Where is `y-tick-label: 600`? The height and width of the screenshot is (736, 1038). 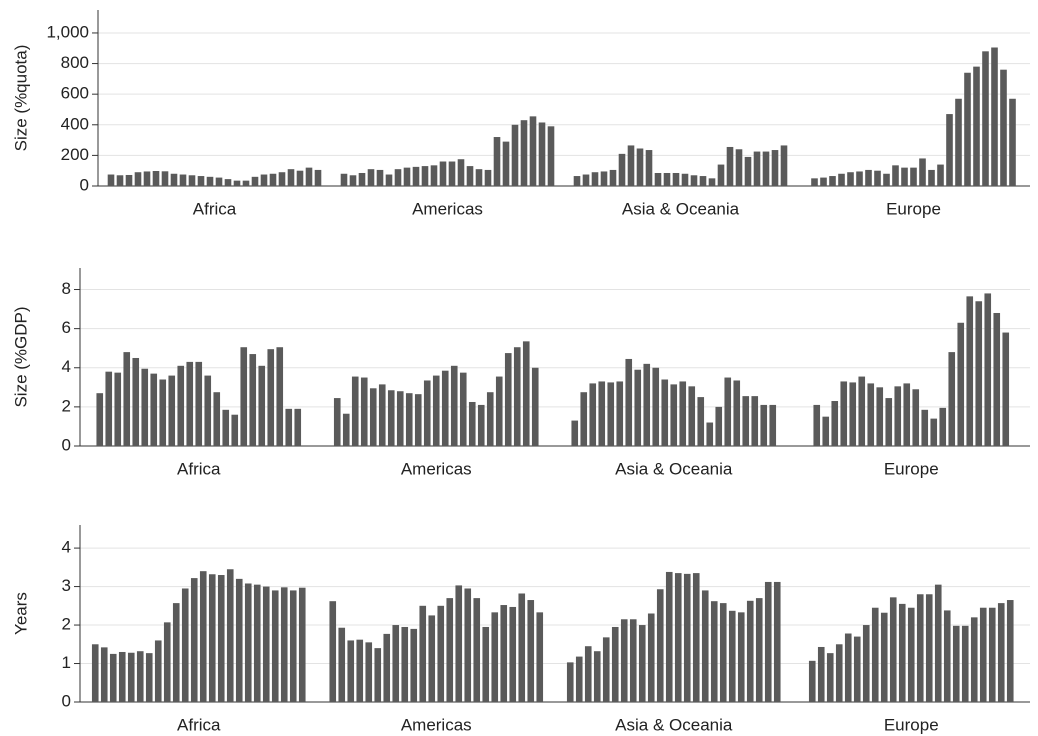
y-tick-label: 600 is located at coordinates (75, 93).